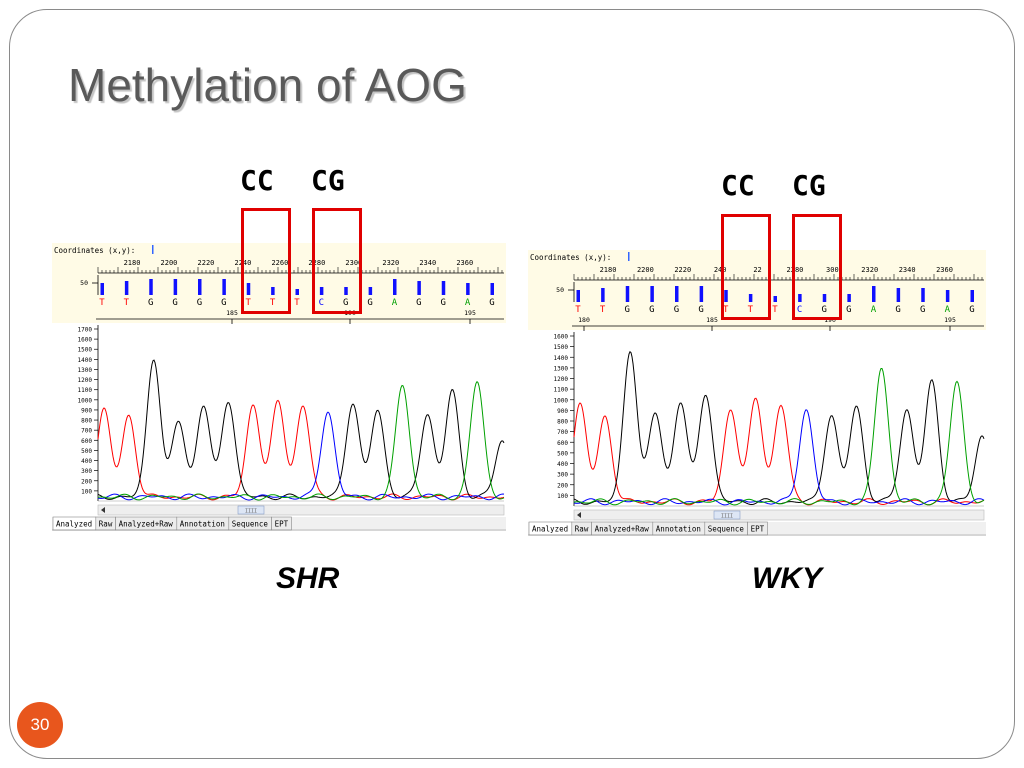 The width and height of the screenshot is (1024, 768). Describe the element at coordinates (678, 529) in the screenshot. I see `tab-label: Annotation` at that location.